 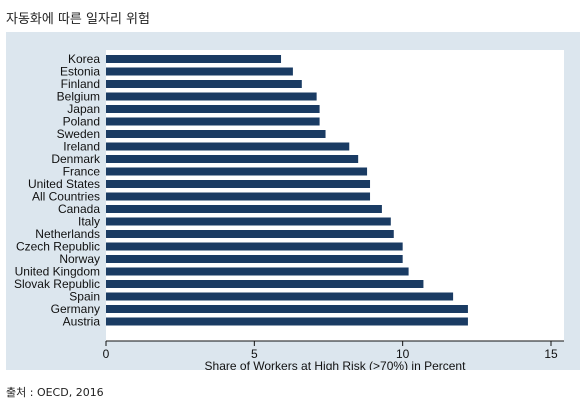 What do you see at coordinates (57, 284) in the screenshot?
I see `category-label: Slovak Republic` at bounding box center [57, 284].